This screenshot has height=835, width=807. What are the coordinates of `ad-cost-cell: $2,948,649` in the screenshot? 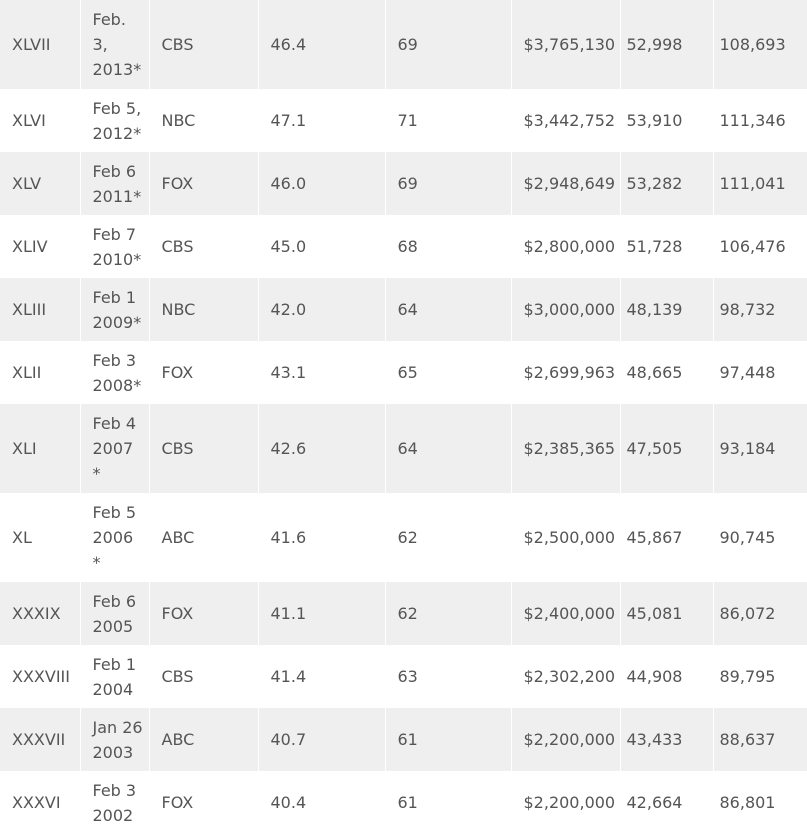 It's located at (566, 183).